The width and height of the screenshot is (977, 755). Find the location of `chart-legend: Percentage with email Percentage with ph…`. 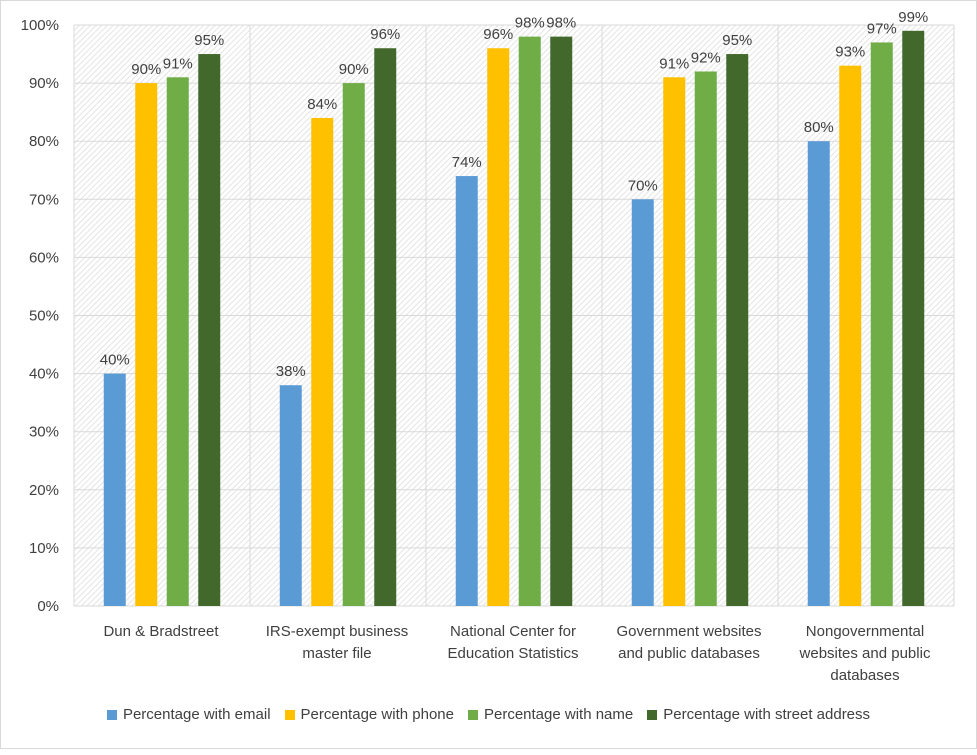

chart-legend: Percentage with email Percentage with ph… is located at coordinates (488, 714).